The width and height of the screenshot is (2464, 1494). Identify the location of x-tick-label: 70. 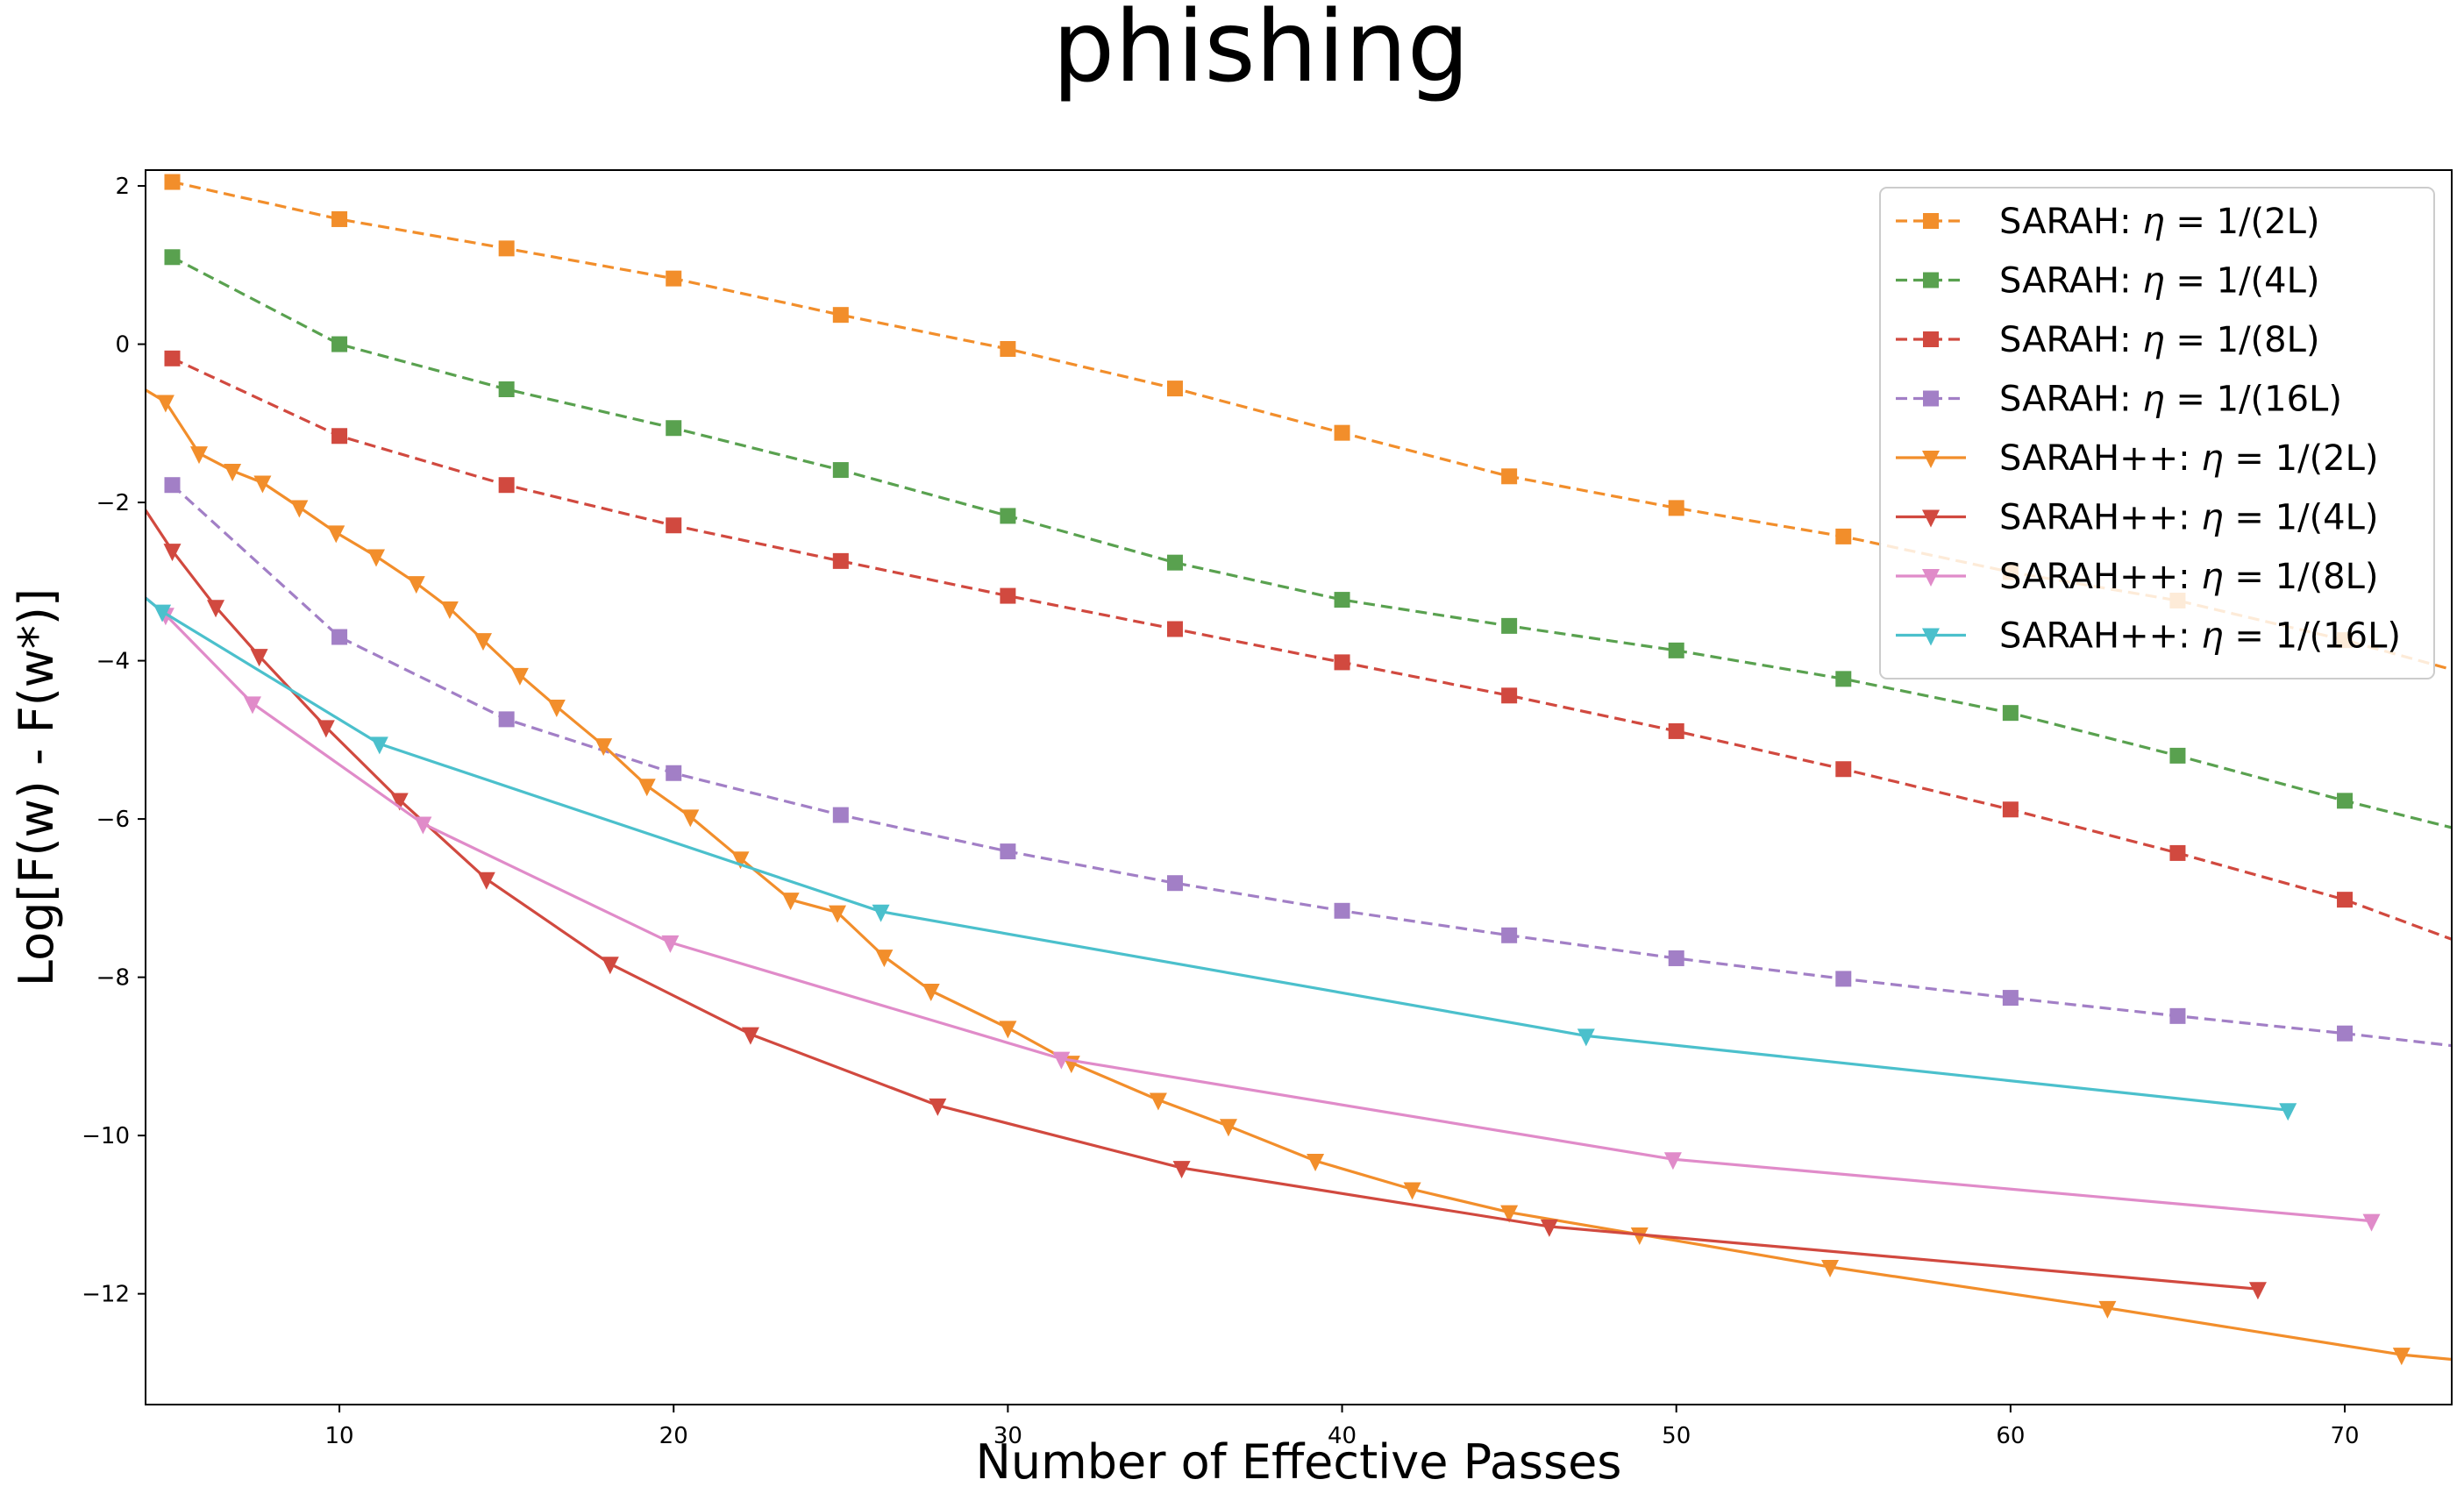
(2345, 1436).